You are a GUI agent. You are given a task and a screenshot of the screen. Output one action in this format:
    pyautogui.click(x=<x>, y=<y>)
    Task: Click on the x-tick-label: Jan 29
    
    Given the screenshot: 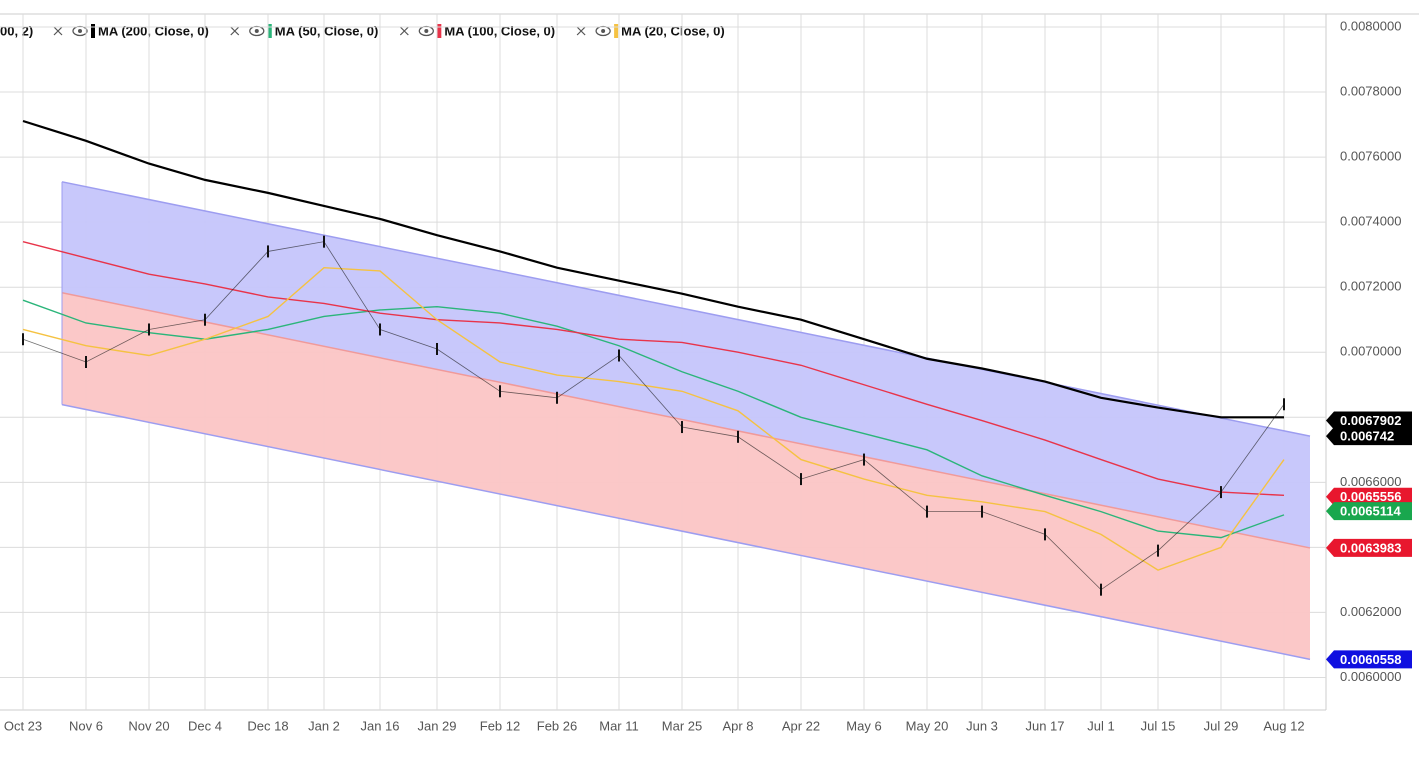 What is the action you would take?
    pyautogui.click(x=436, y=725)
    